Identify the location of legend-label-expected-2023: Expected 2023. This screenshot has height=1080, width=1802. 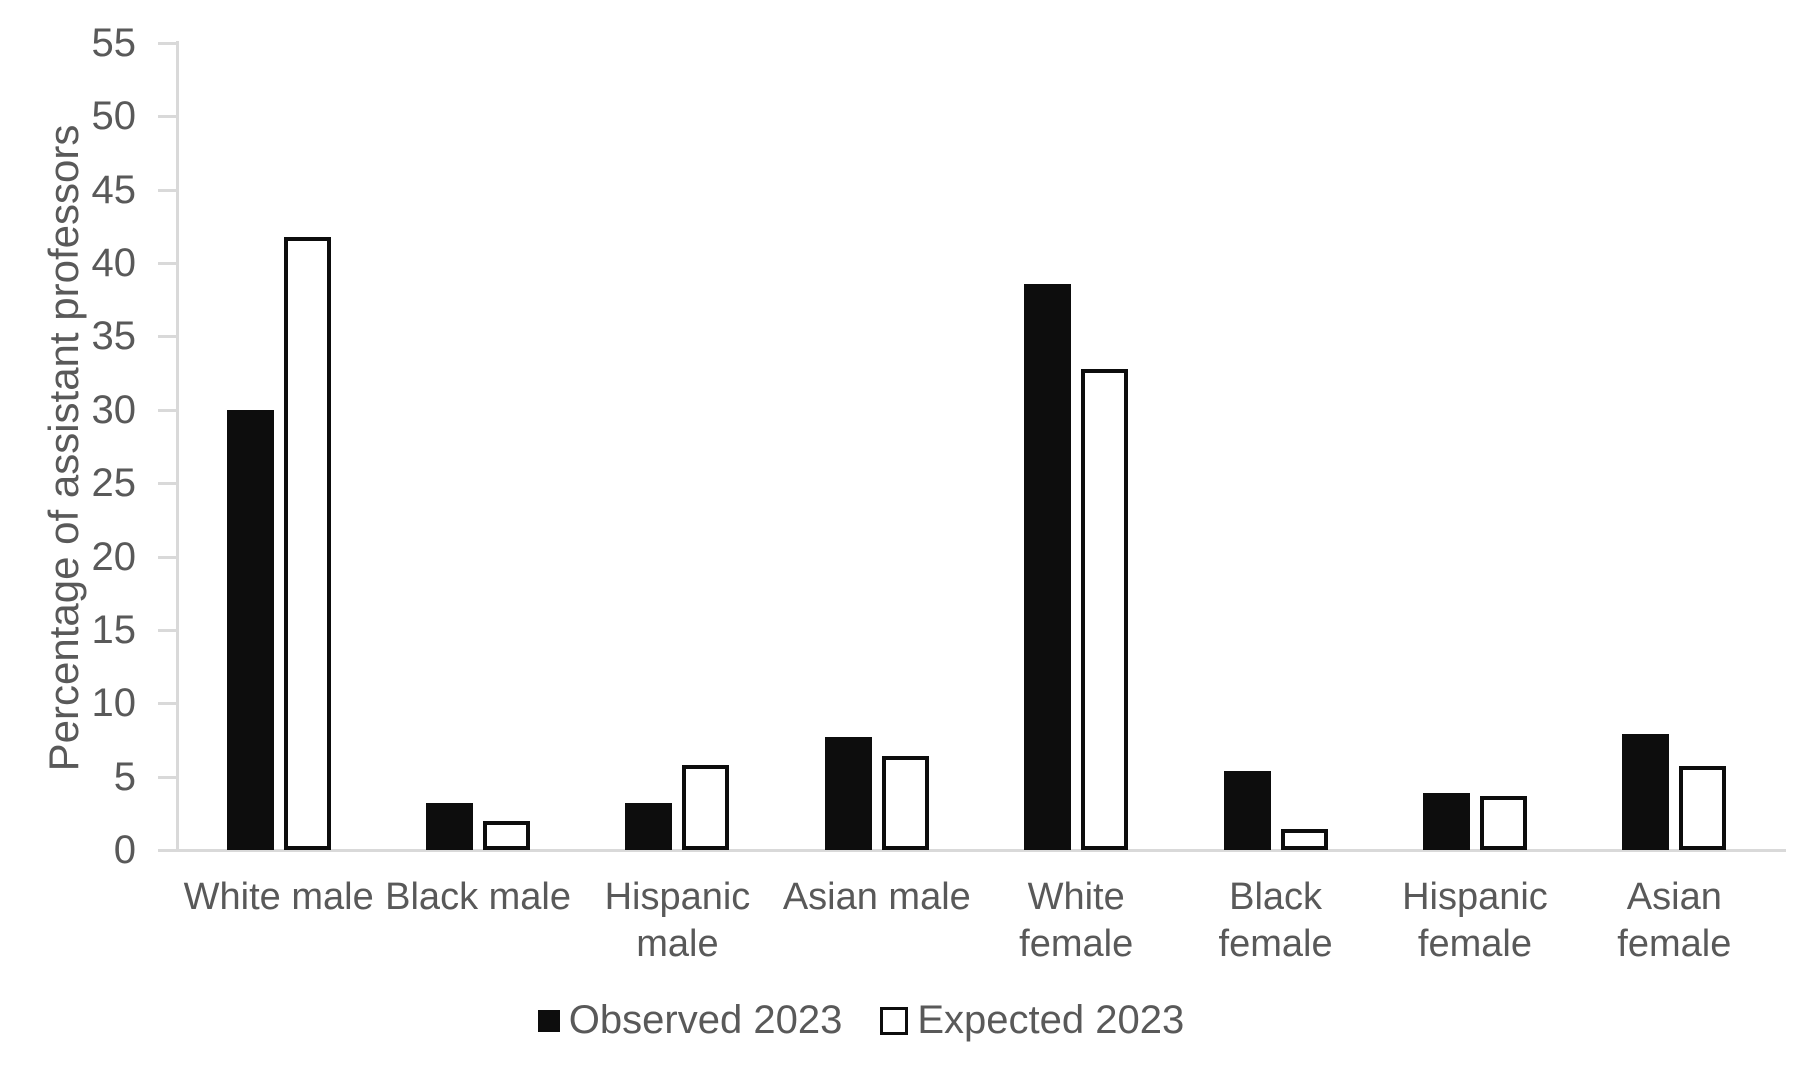
(1051, 1020).